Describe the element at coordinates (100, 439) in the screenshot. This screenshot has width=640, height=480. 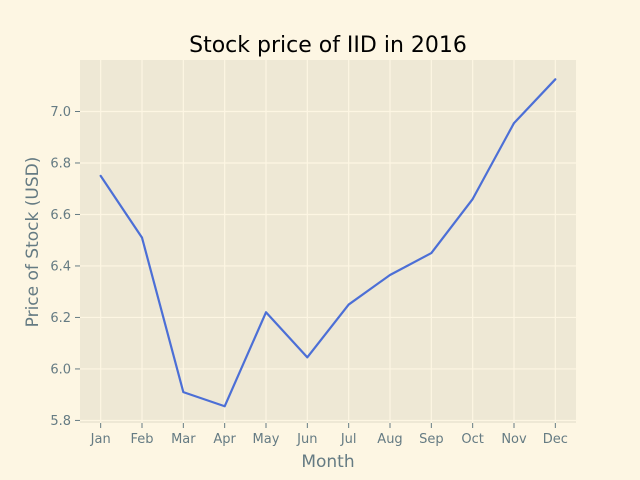
I see `x-tick-label: Jan` at that location.